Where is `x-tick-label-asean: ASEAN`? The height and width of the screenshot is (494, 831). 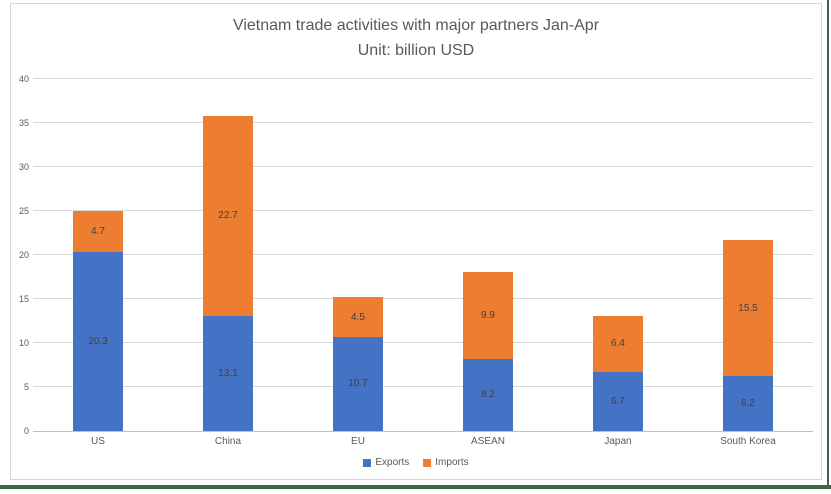 x-tick-label-asean: ASEAN is located at coordinates (488, 441).